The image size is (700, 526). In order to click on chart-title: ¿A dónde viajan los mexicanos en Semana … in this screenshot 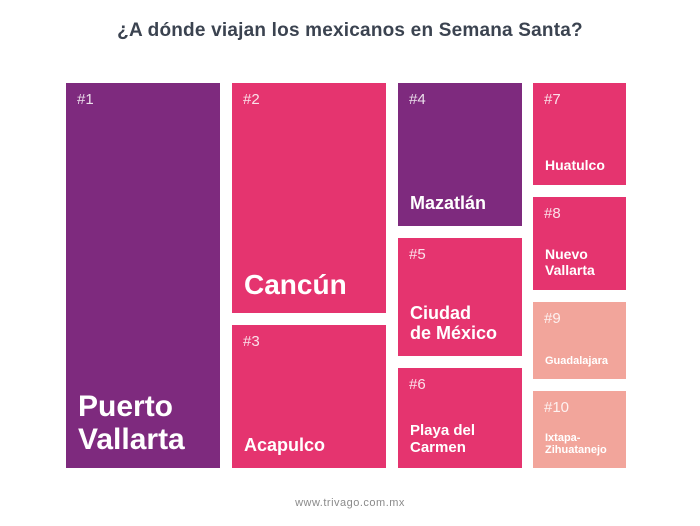, I will do `click(350, 30)`.